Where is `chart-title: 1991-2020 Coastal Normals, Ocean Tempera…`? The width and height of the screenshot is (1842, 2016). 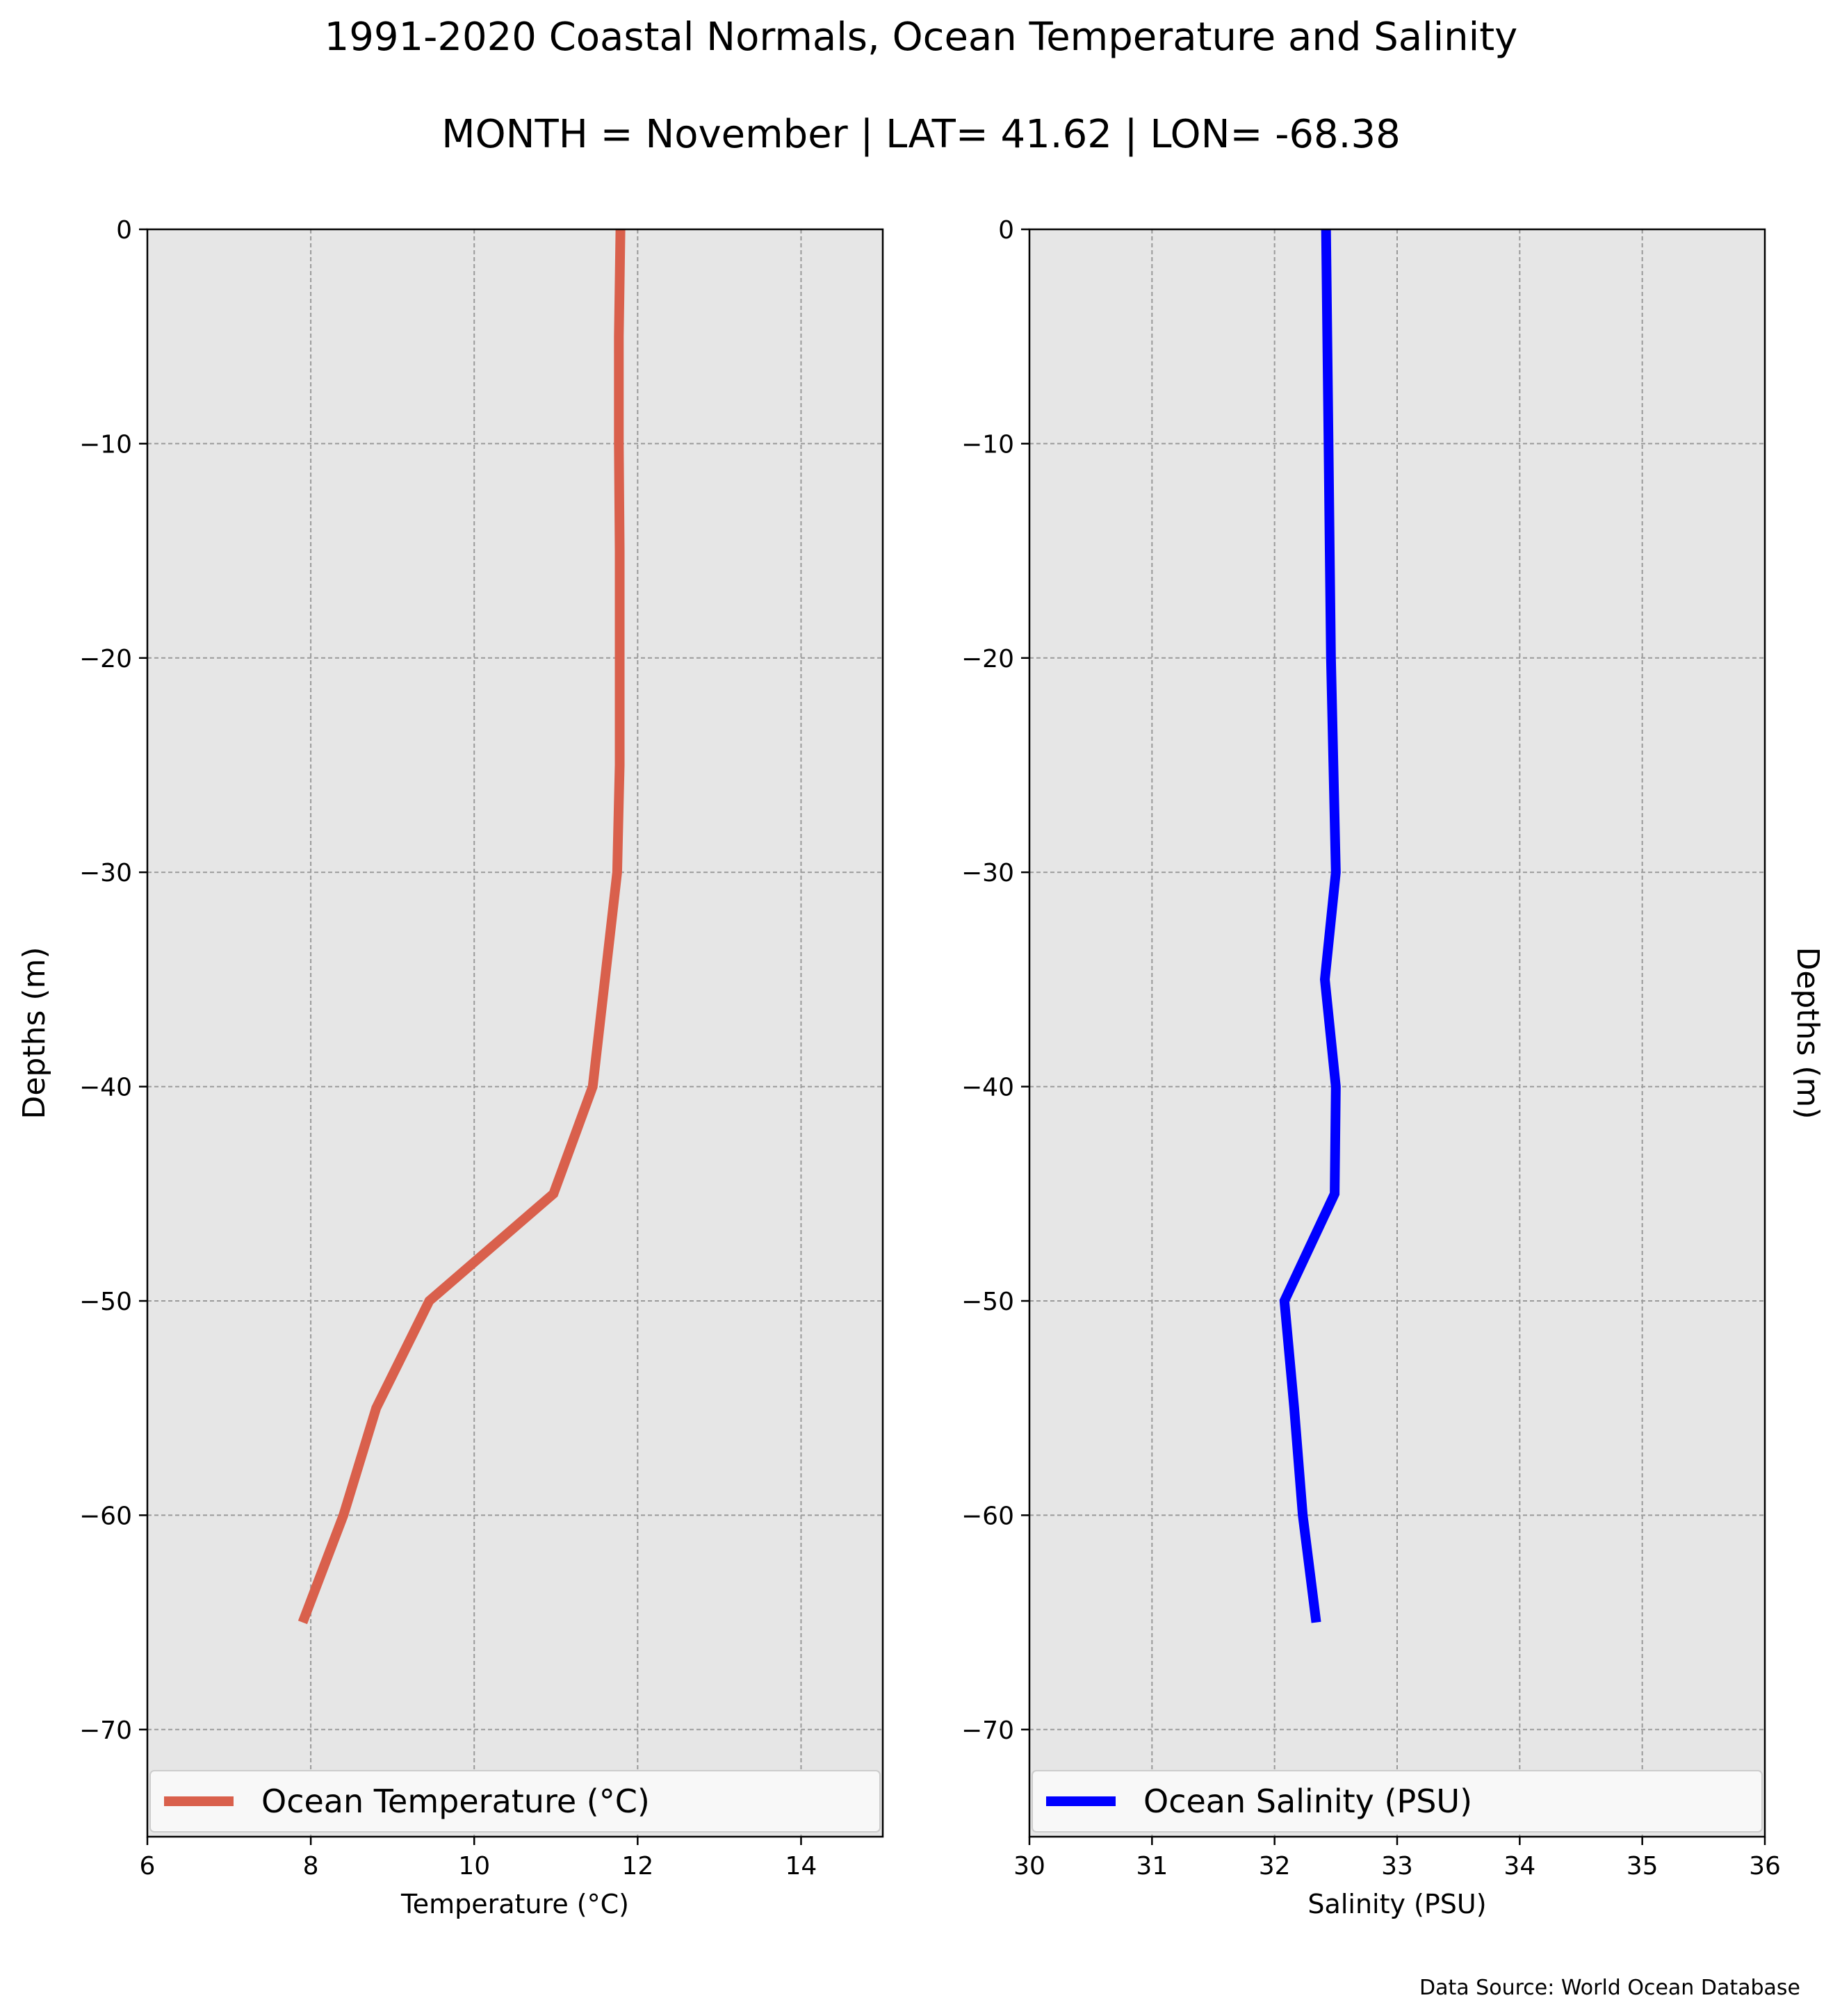
chart-title: 1991-2020 Coastal Normals, Ocean Tempera… is located at coordinates (922, 38).